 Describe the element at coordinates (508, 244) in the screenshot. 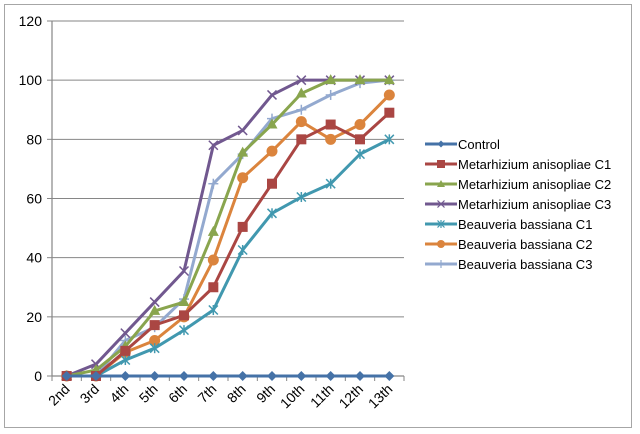

I see `legend-item: Beauveria bassiana C2` at that location.